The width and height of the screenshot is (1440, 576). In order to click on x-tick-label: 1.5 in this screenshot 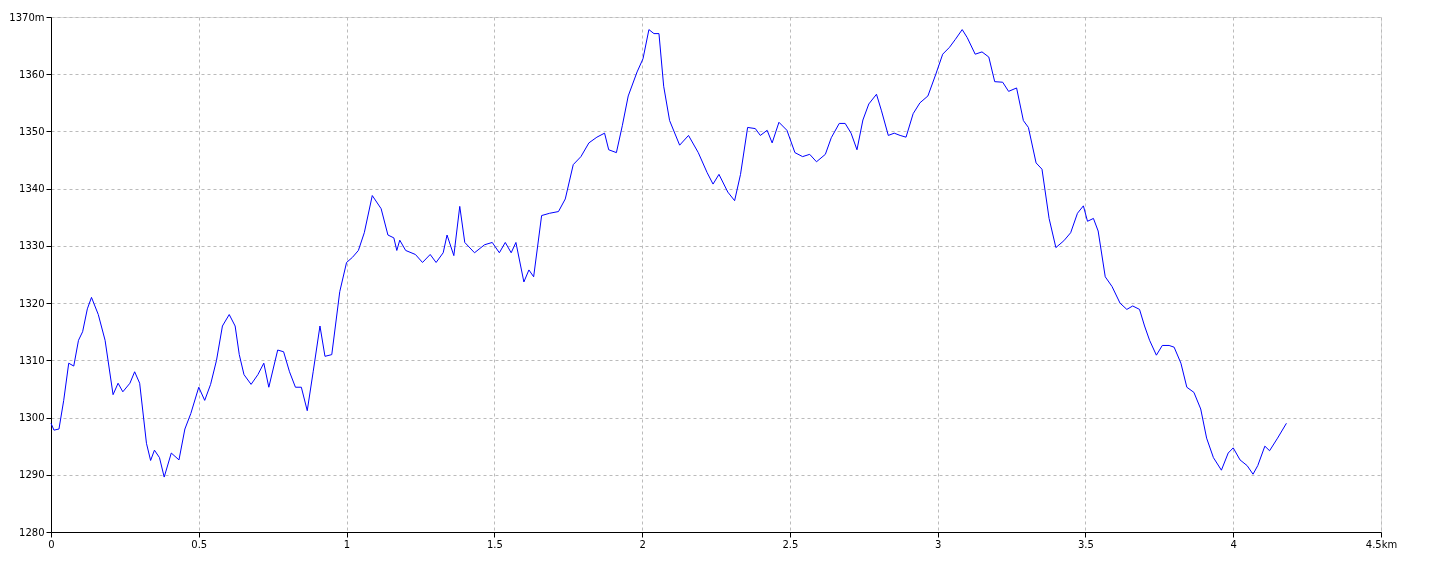, I will do `click(494, 544)`.